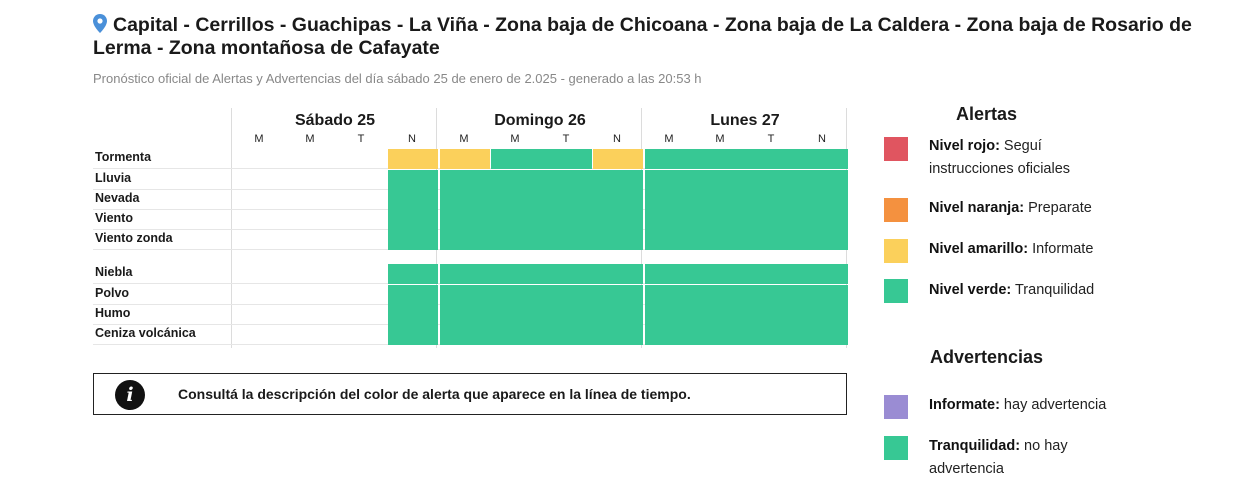 Image resolution: width=1255 pixels, height=478 pixels. What do you see at coordinates (1029, 208) in the screenshot?
I see `legend-item: Nivel naranja: Preparate` at bounding box center [1029, 208].